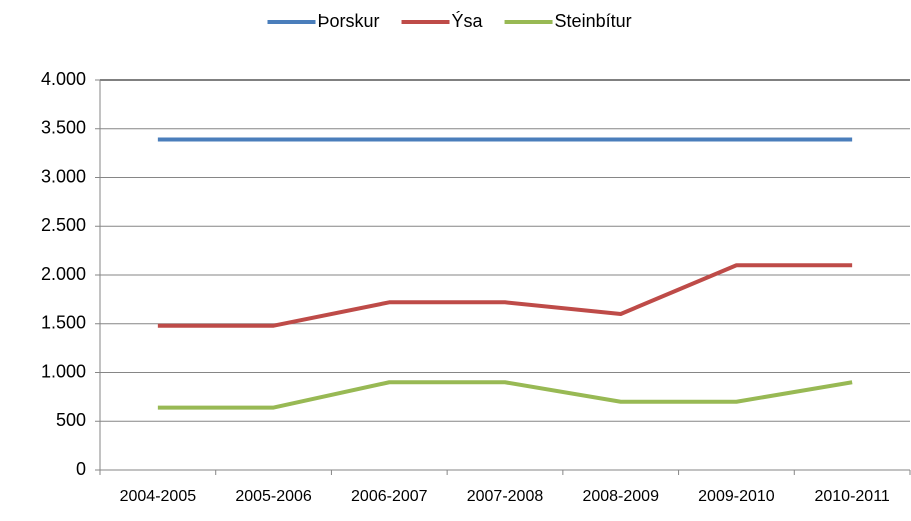 This screenshot has width=911, height=521. What do you see at coordinates (63, 274) in the screenshot?
I see `y-tick-label: 2.000` at bounding box center [63, 274].